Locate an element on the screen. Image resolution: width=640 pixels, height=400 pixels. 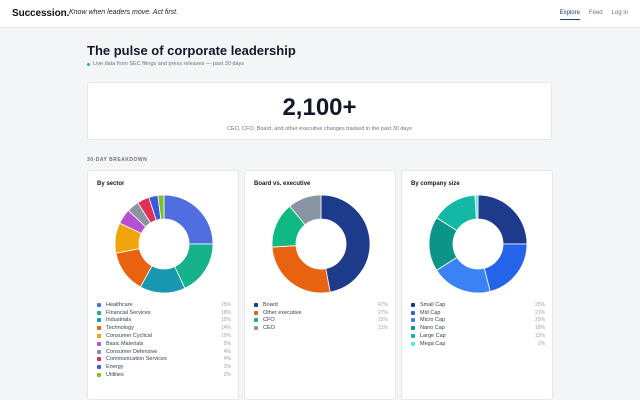
legend-item-small-cap: Small Cap 25% is located at coordinates (478, 305).